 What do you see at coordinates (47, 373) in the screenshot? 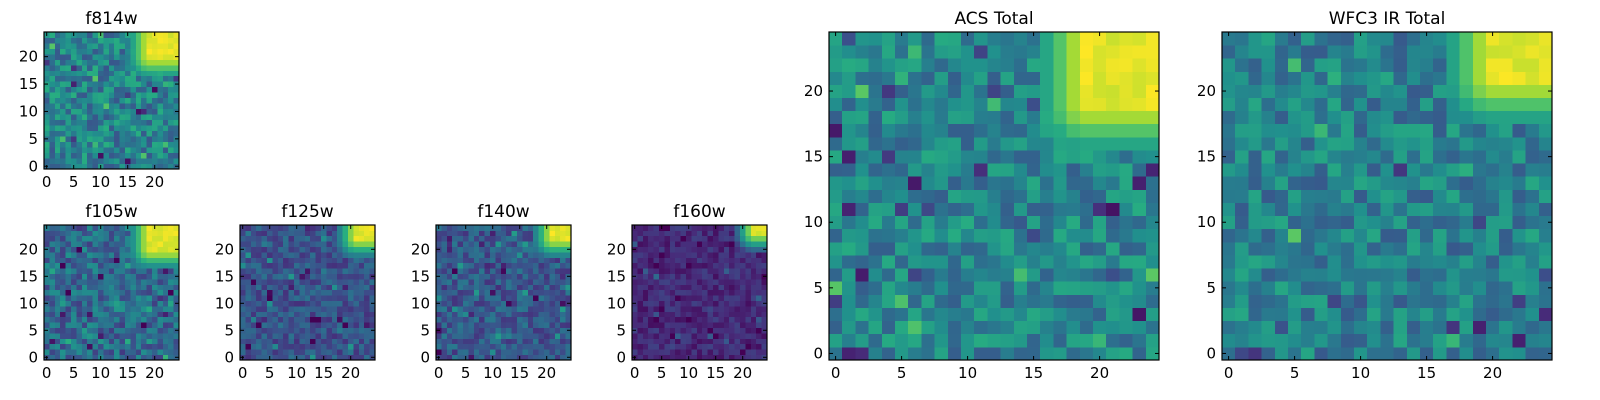
I see `x-tick-label: 0` at bounding box center [47, 373].